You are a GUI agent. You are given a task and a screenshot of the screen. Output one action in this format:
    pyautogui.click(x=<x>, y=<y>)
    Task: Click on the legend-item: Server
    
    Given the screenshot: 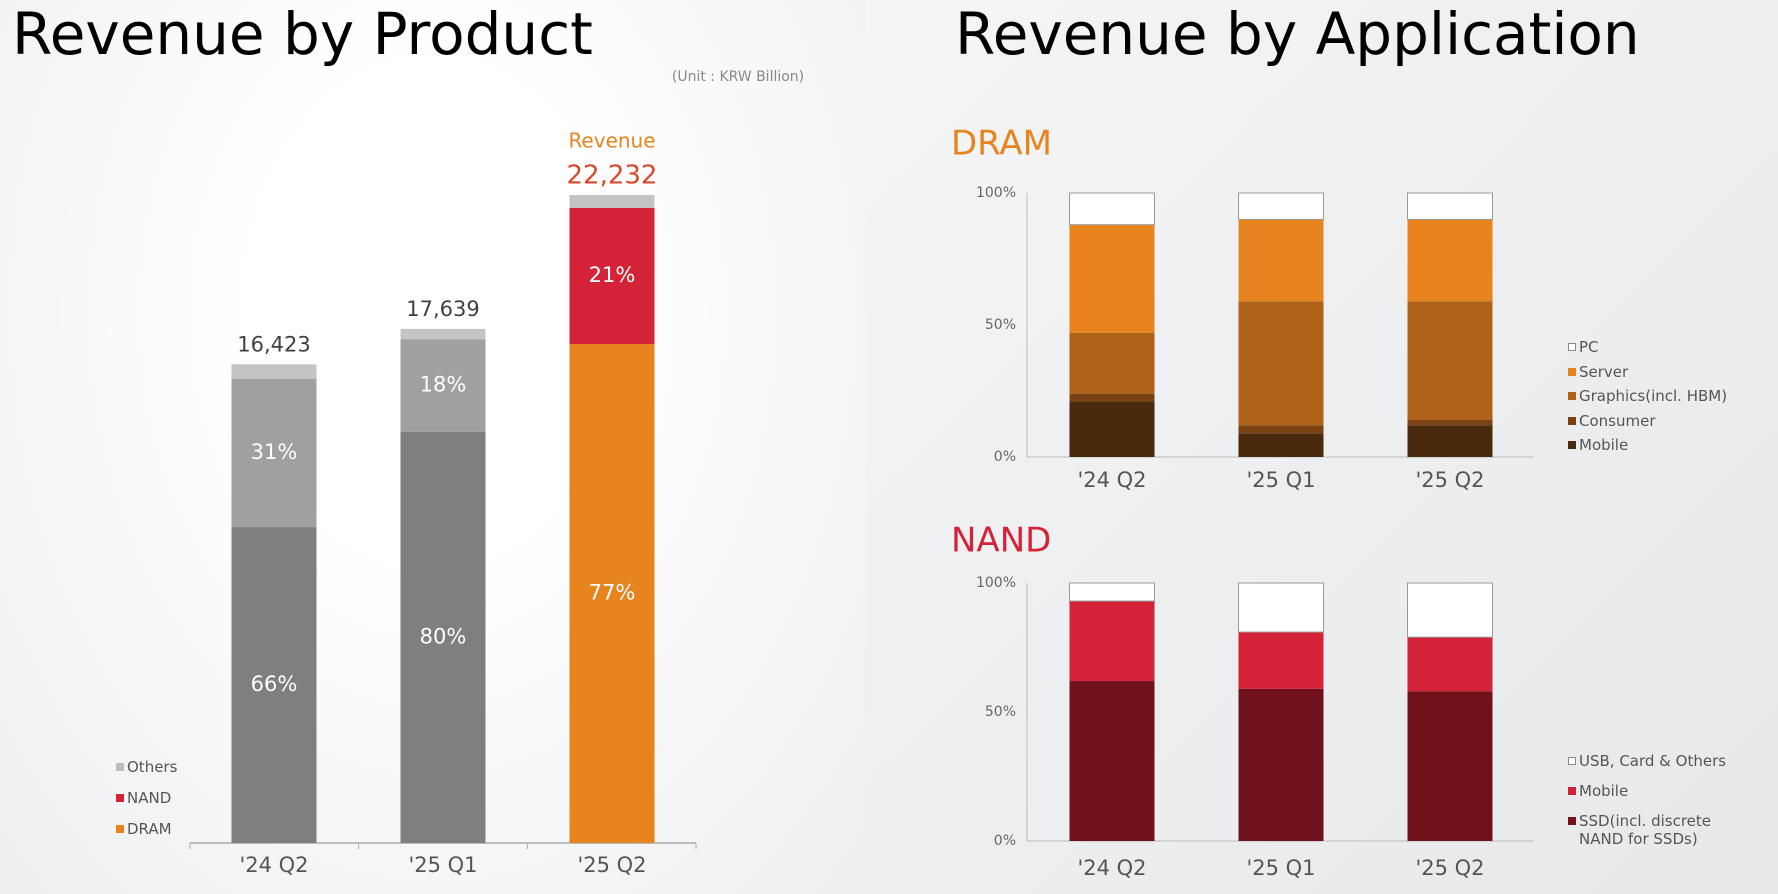 What is the action you would take?
    pyautogui.click(x=1668, y=375)
    